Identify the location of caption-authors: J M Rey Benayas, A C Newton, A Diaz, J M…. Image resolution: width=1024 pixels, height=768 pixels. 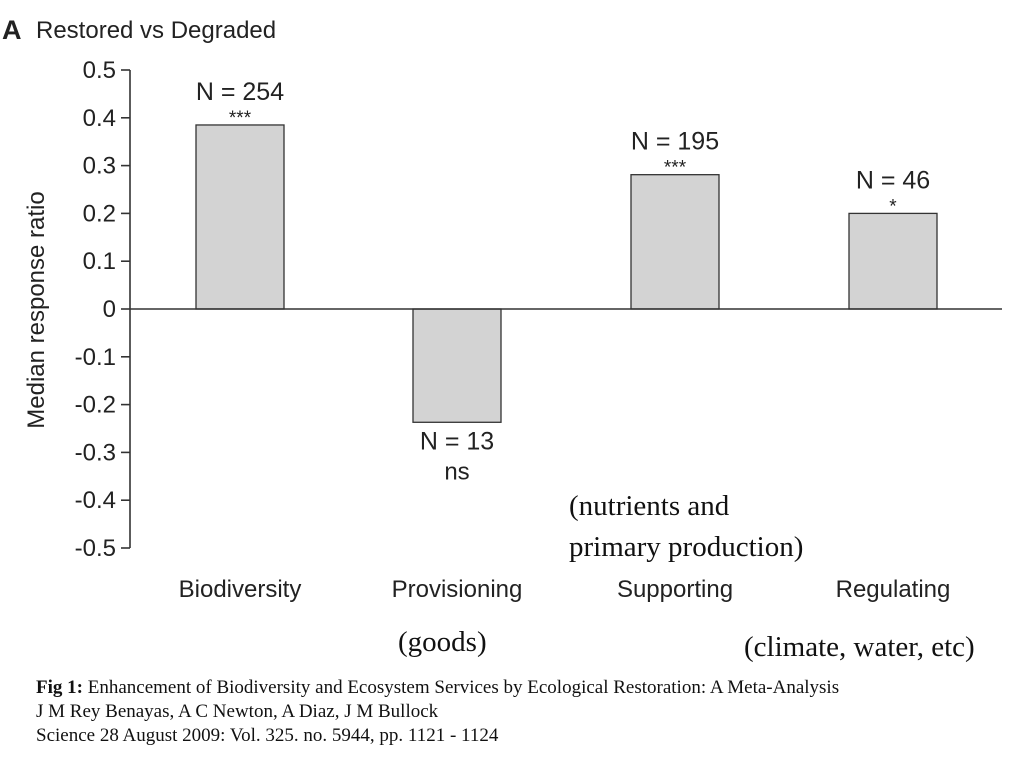
(237, 711).